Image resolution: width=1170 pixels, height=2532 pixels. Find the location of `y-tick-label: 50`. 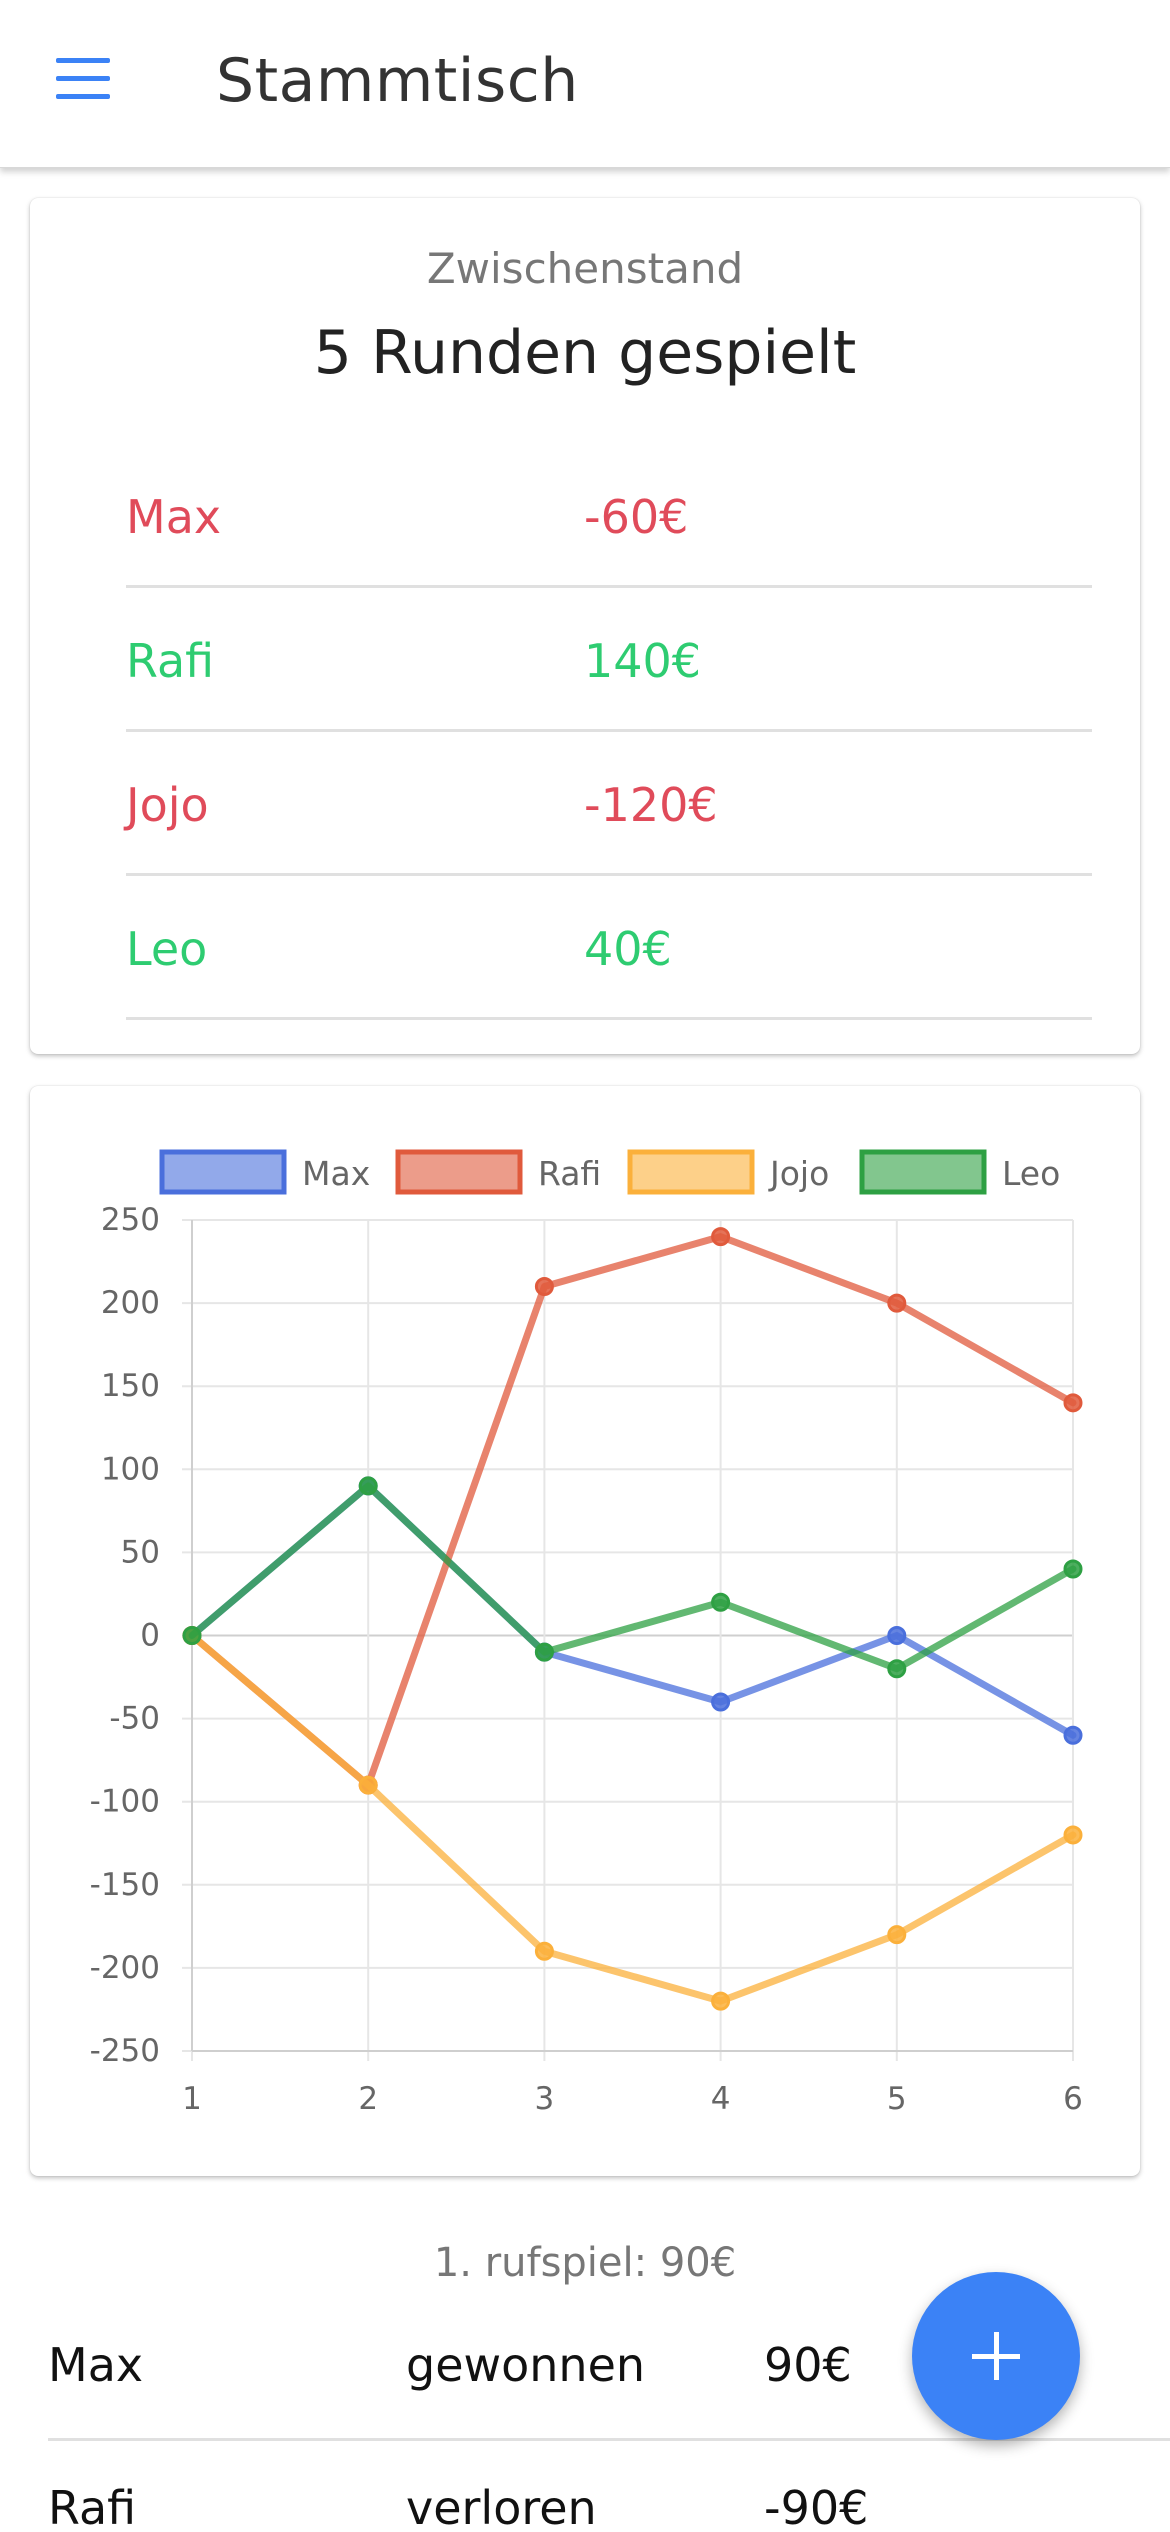

y-tick-label: 50 is located at coordinates (140, 1552).